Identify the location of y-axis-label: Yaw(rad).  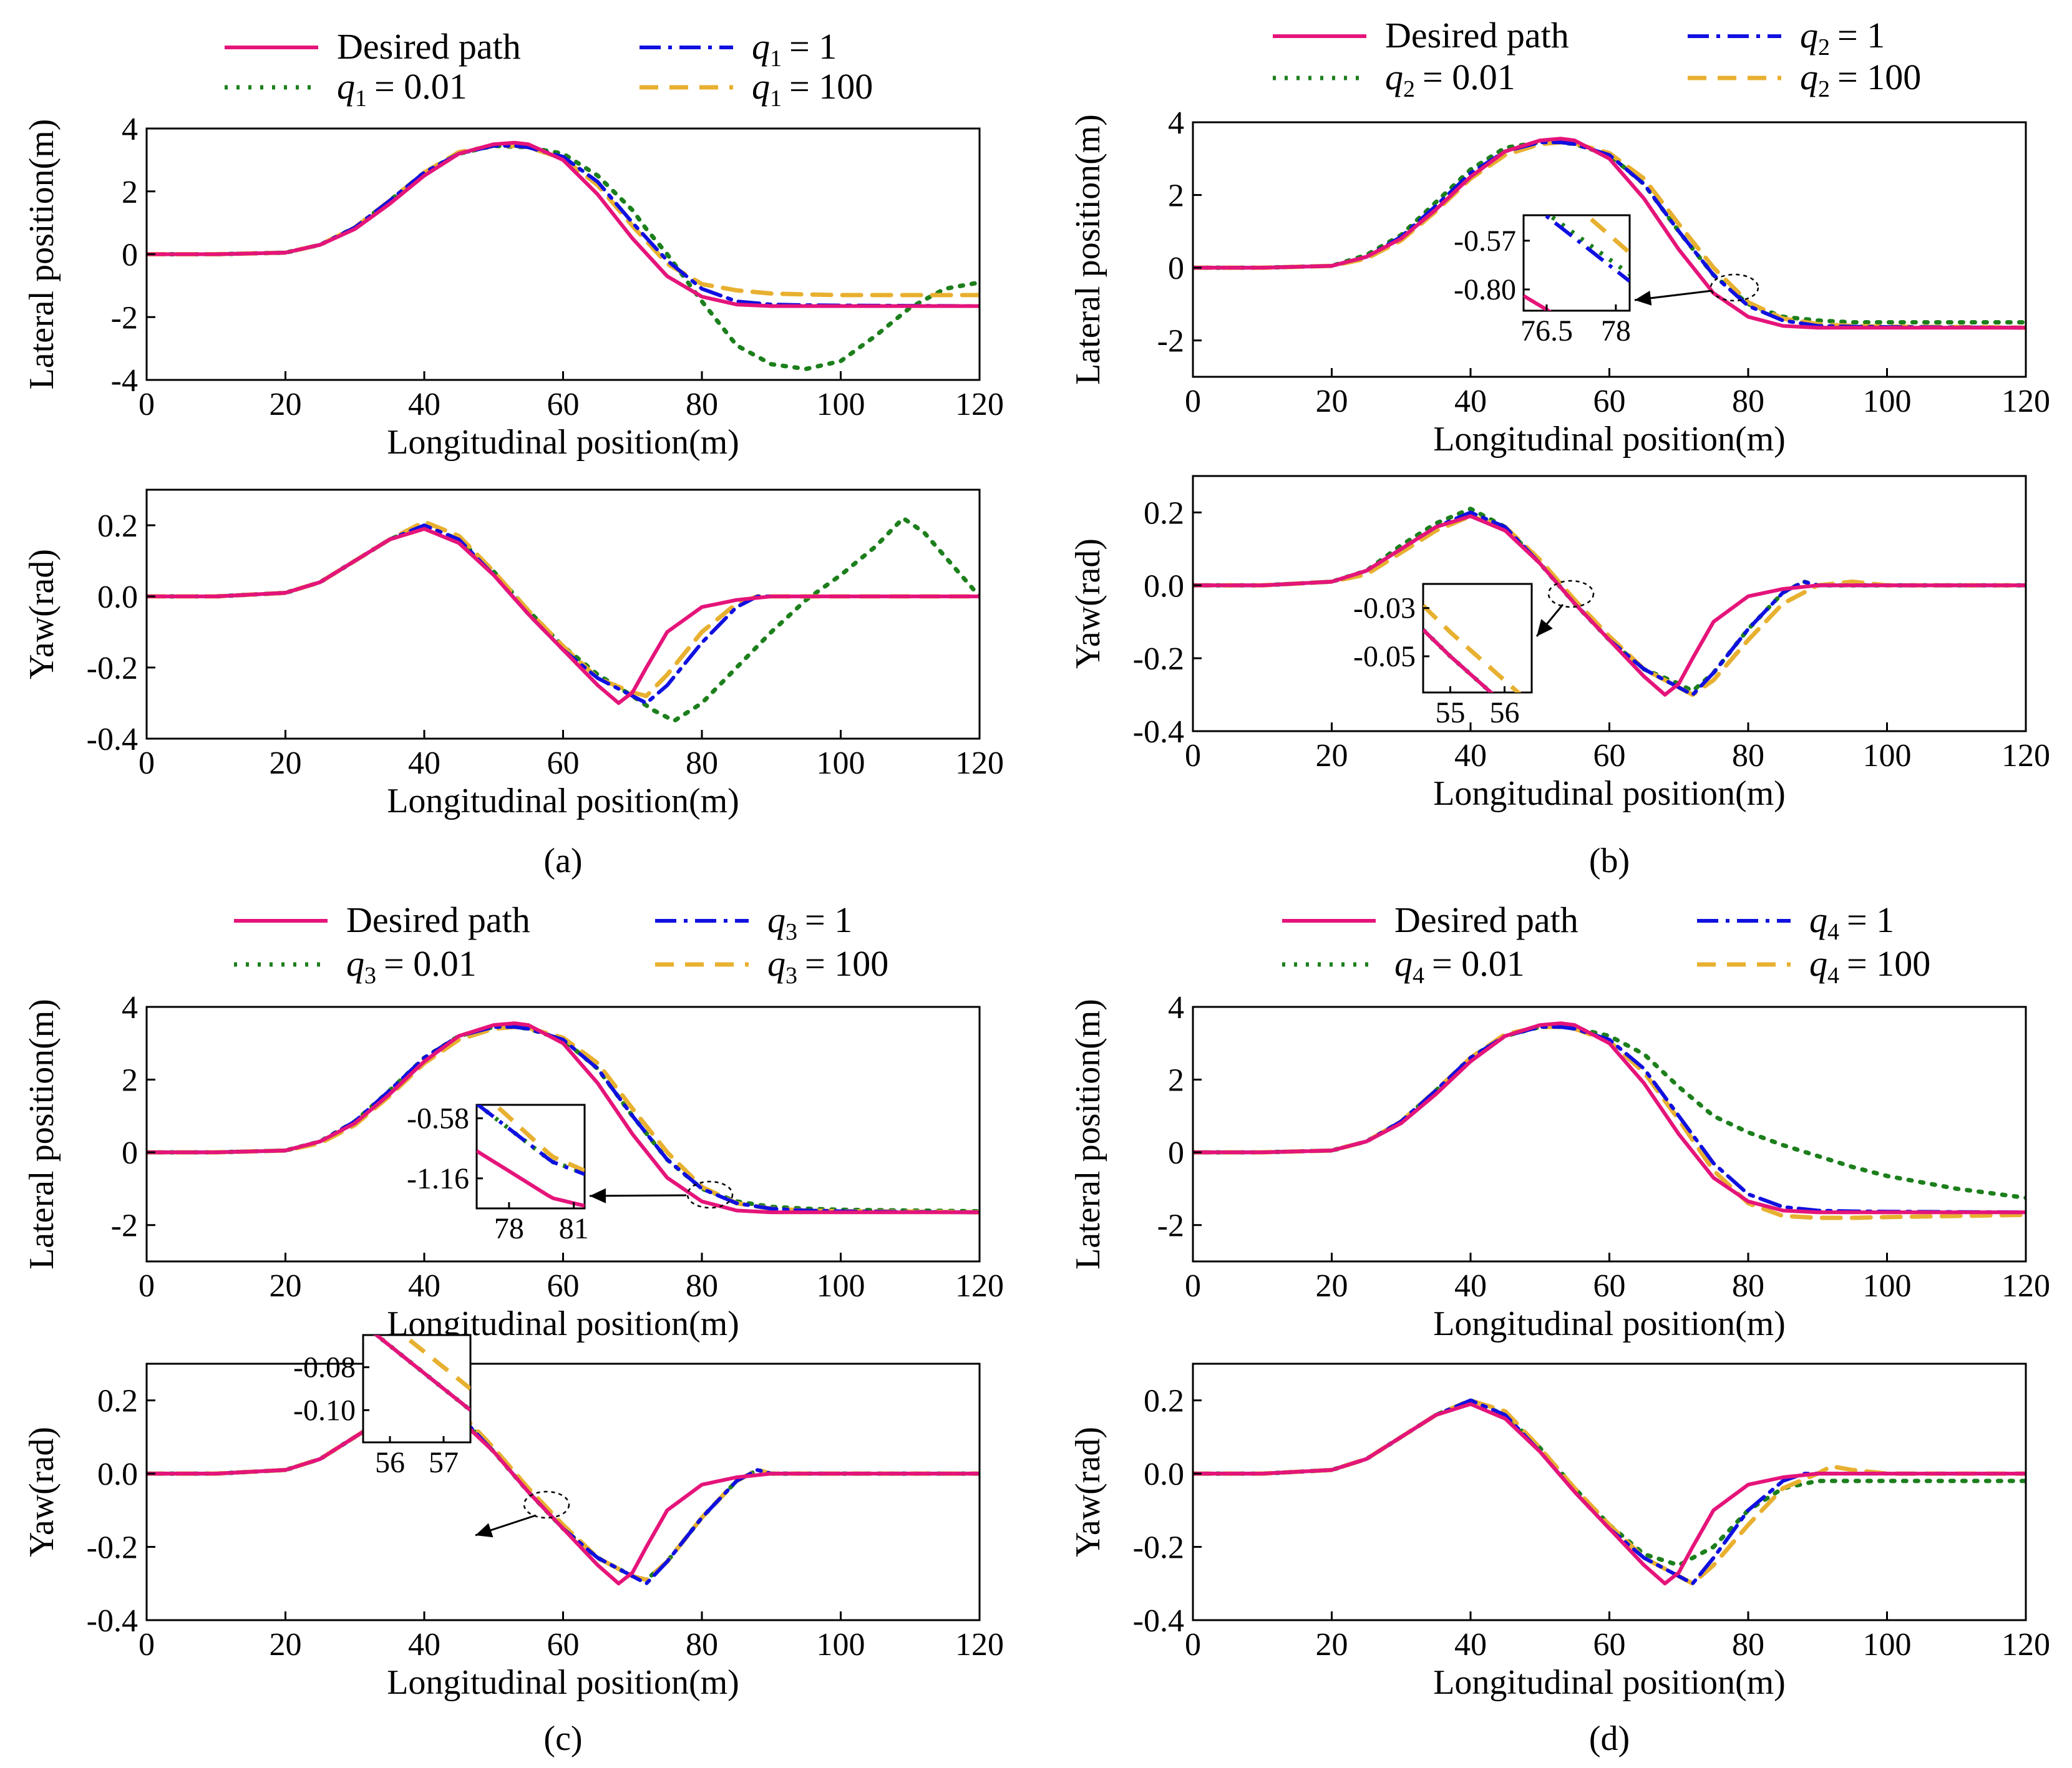
(42, 1492).